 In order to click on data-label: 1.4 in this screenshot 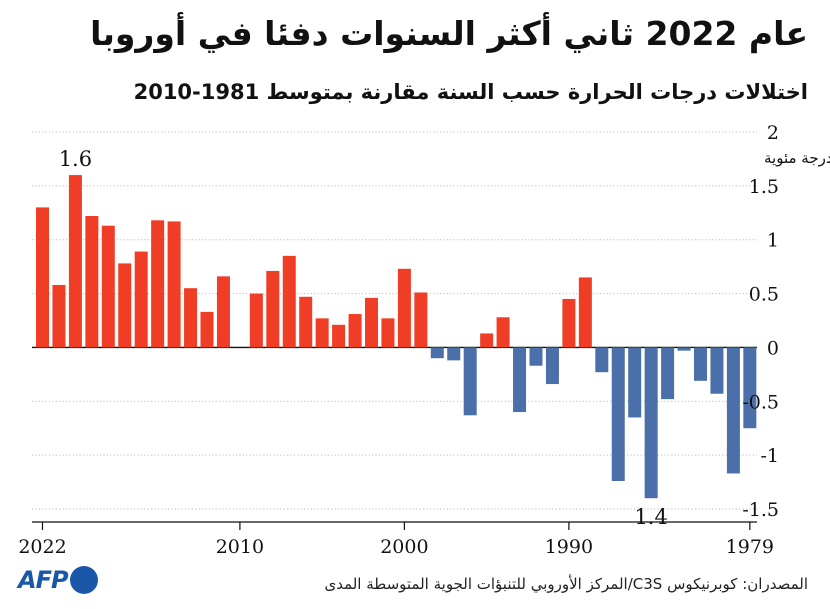, I will do `click(650, 517)`.